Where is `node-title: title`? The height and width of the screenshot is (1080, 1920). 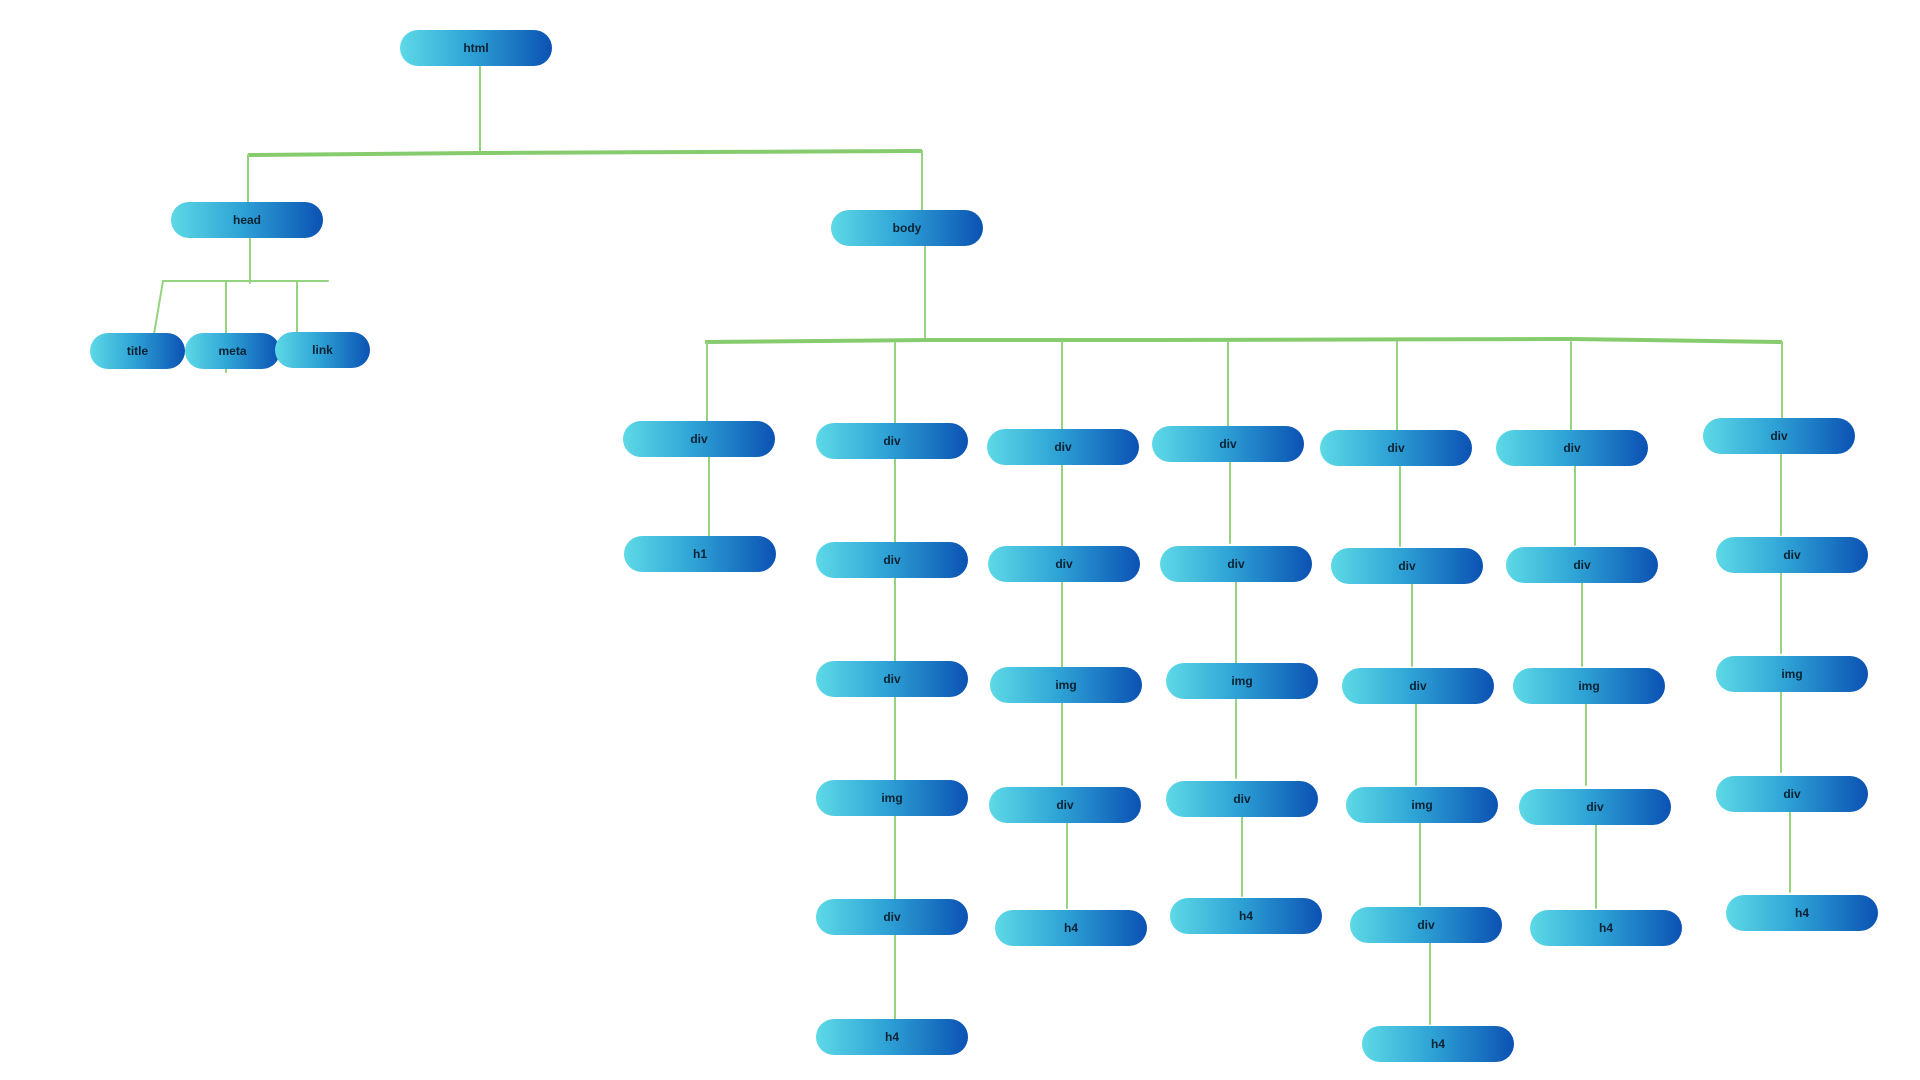
node-title: title is located at coordinates (137, 351).